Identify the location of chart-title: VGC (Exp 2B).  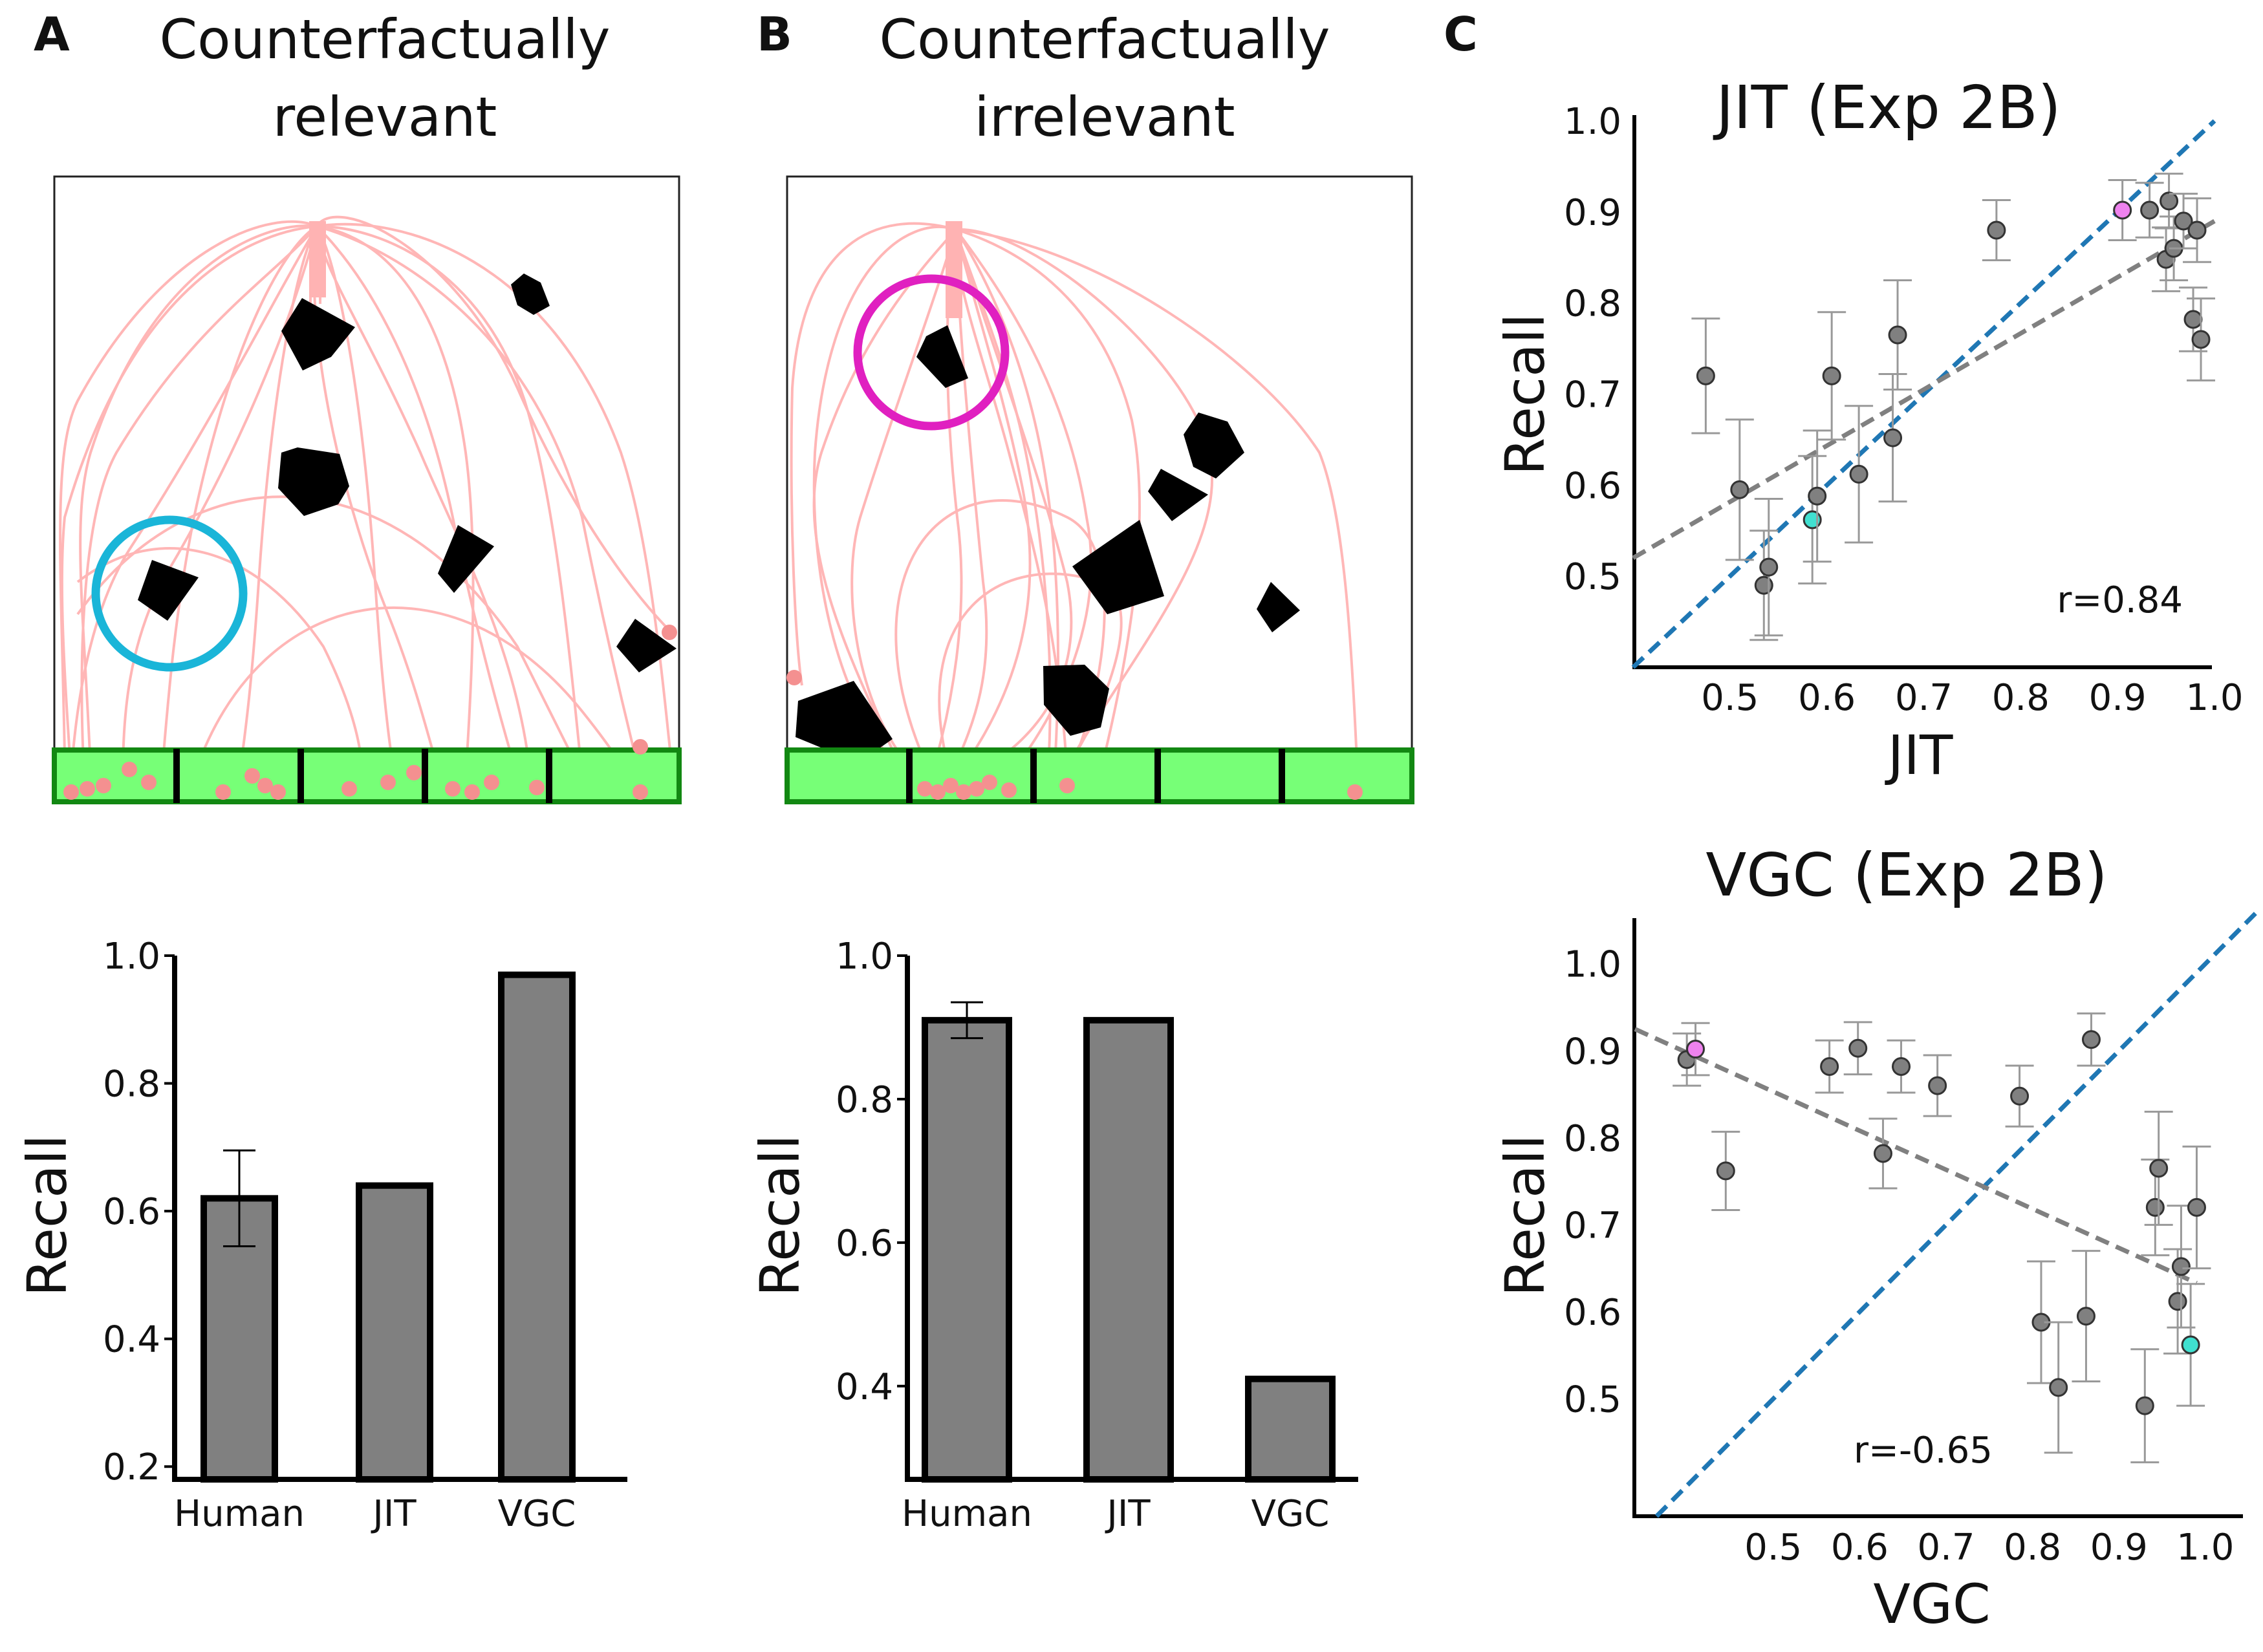
(1906, 876).